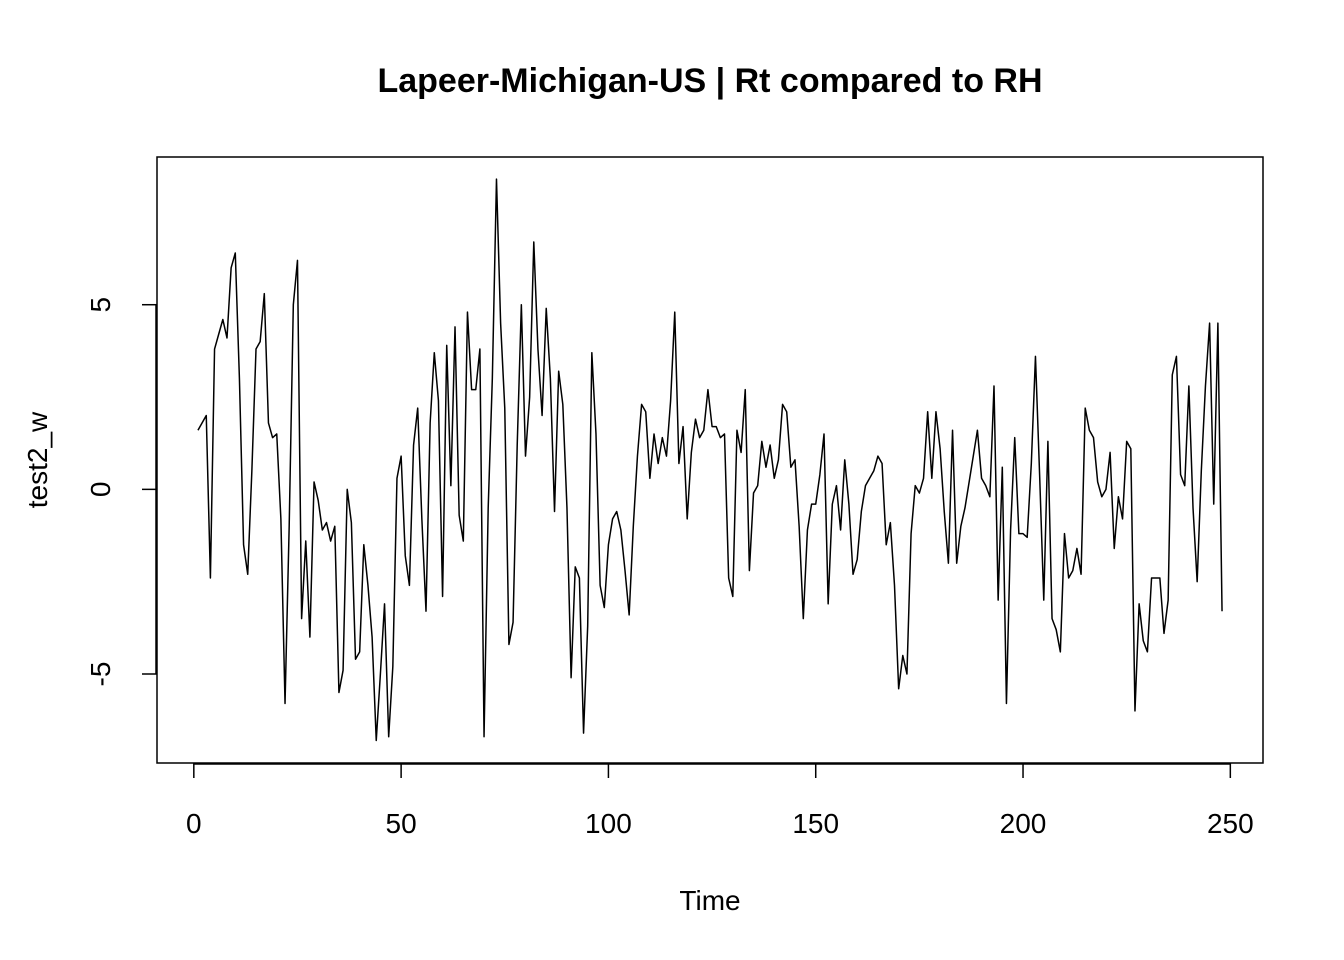 The image size is (1344, 960). What do you see at coordinates (1230, 823) in the screenshot?
I see `x-tick-label: 250` at bounding box center [1230, 823].